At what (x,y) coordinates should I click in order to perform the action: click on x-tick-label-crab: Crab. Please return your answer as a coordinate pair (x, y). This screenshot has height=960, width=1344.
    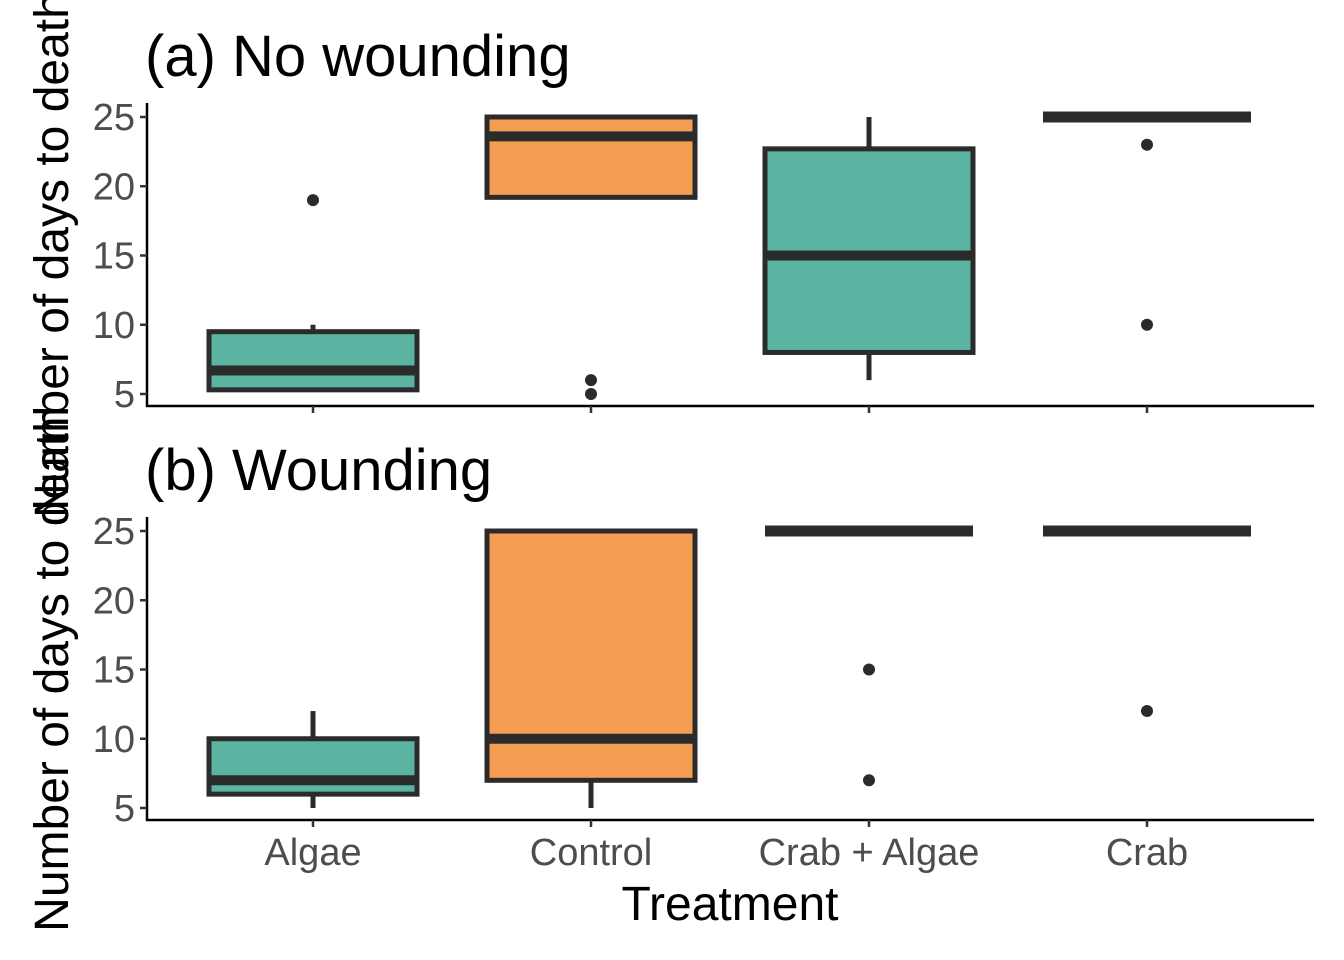
    Looking at the image, I should click on (1147, 853).